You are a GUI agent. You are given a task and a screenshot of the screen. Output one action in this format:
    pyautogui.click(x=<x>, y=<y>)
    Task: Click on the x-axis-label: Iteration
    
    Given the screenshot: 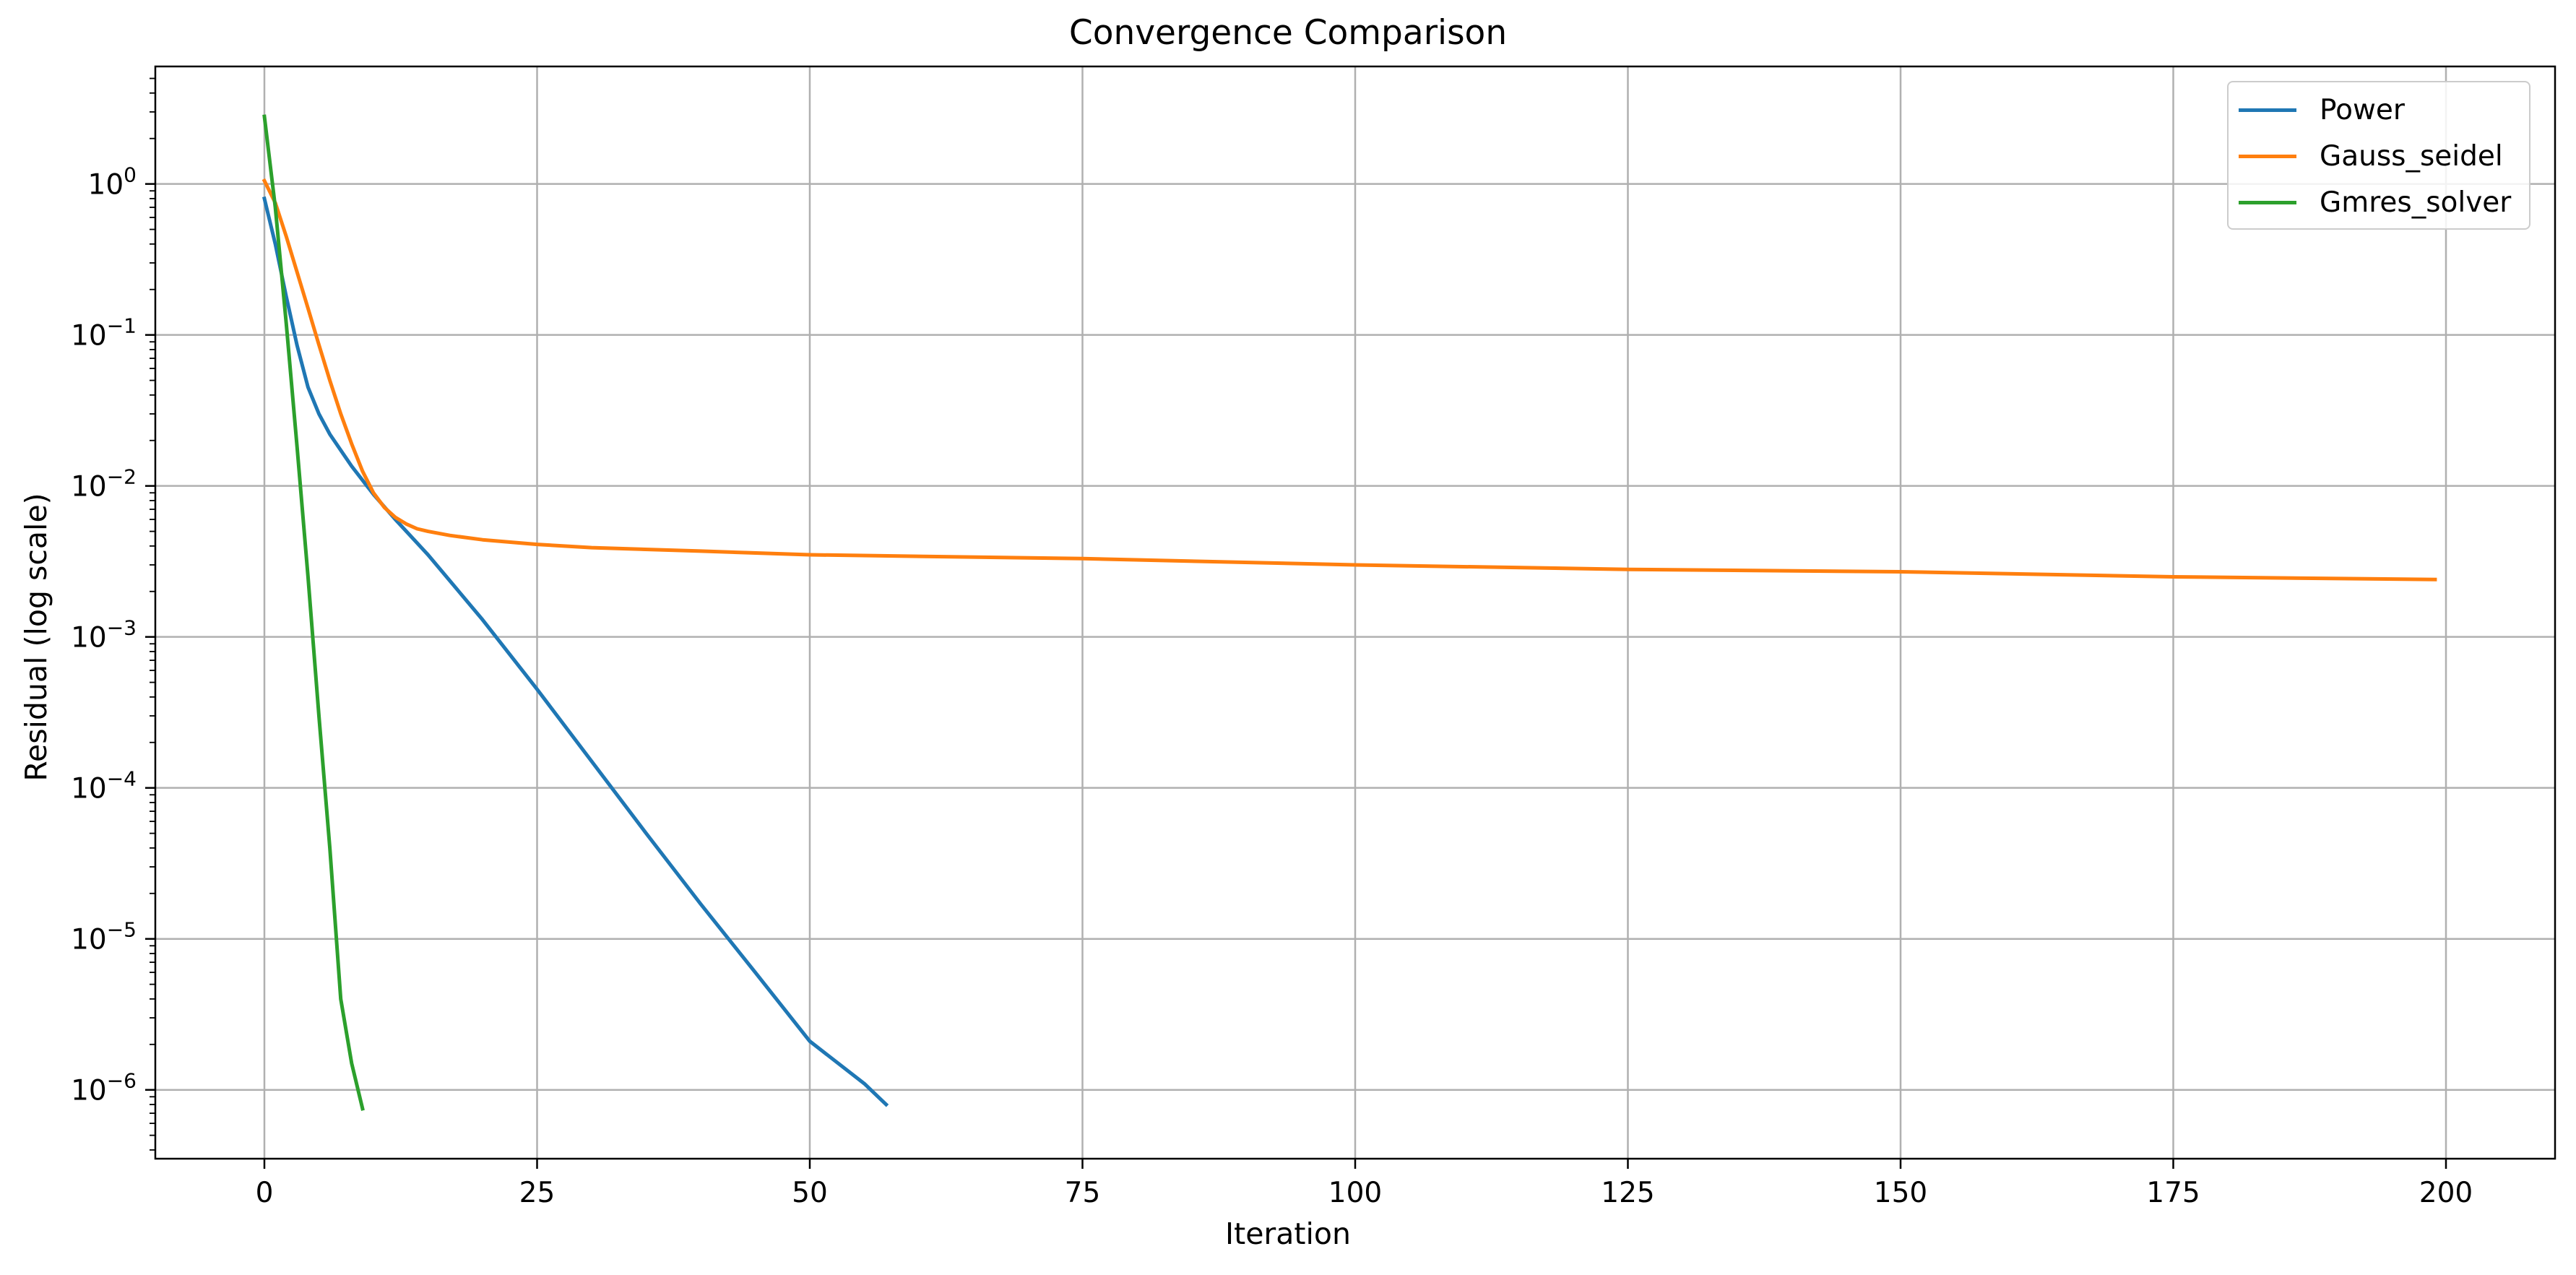 What is the action you would take?
    pyautogui.click(x=1288, y=1233)
    